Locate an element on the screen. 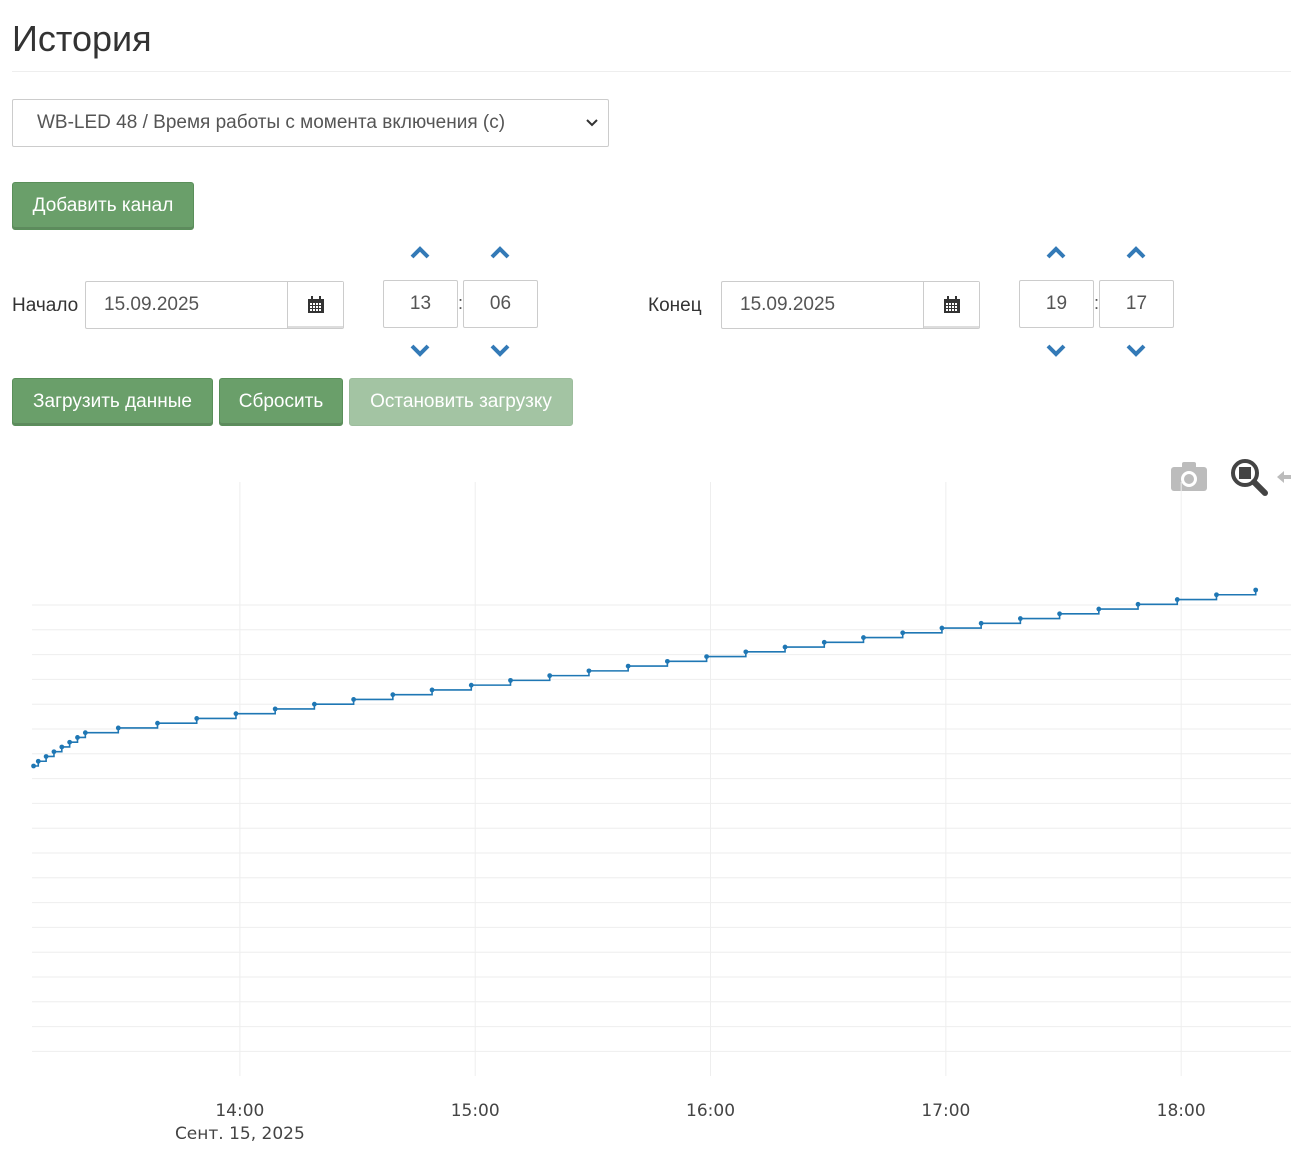 The width and height of the screenshot is (1291, 1151). end-label: Конец is located at coordinates (675, 305).